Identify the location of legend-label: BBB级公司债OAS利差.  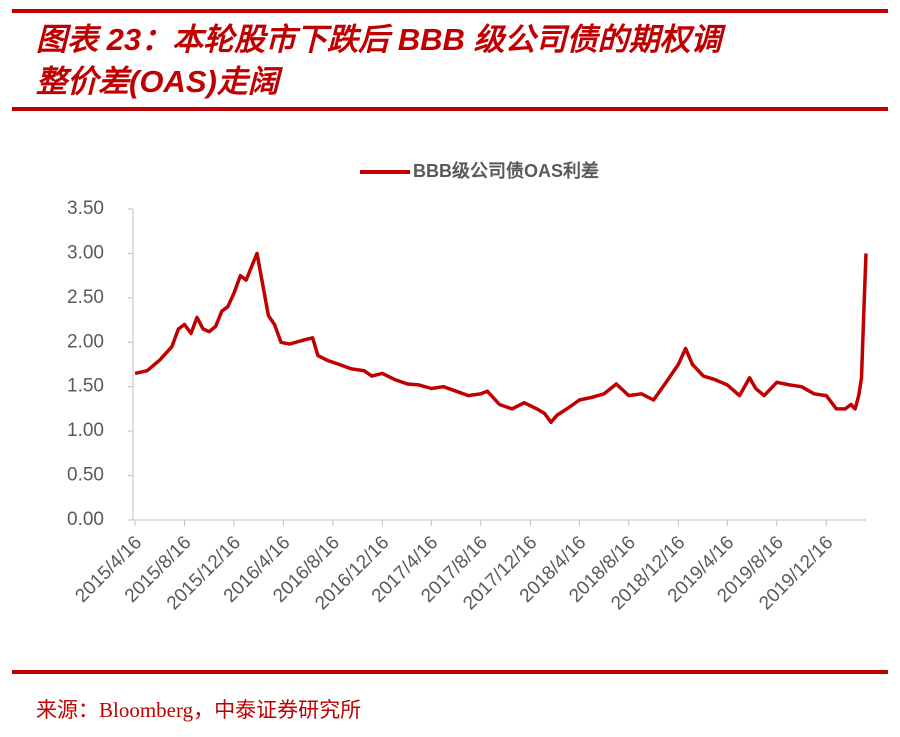
(506, 170).